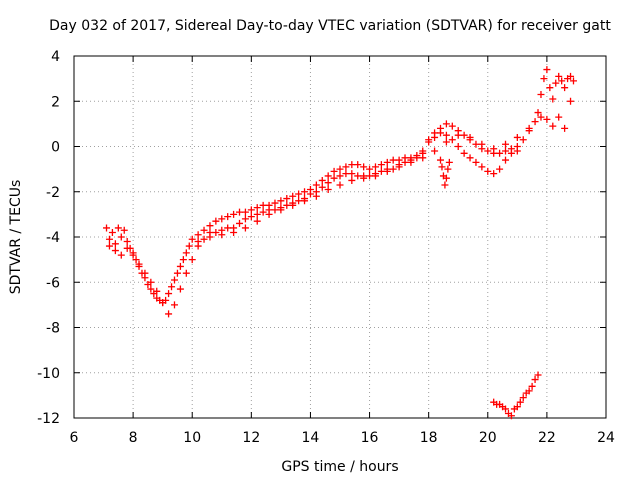 This screenshot has height=480, width=640. Describe the element at coordinates (516, 395) in the screenshot. I see `series-outlier-cluster` at that location.